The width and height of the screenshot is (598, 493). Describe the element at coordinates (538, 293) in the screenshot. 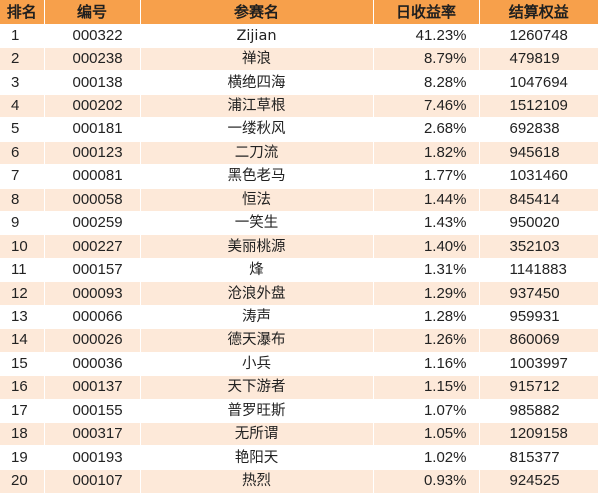

I see `cell-settlement-equity: 937450` at that location.